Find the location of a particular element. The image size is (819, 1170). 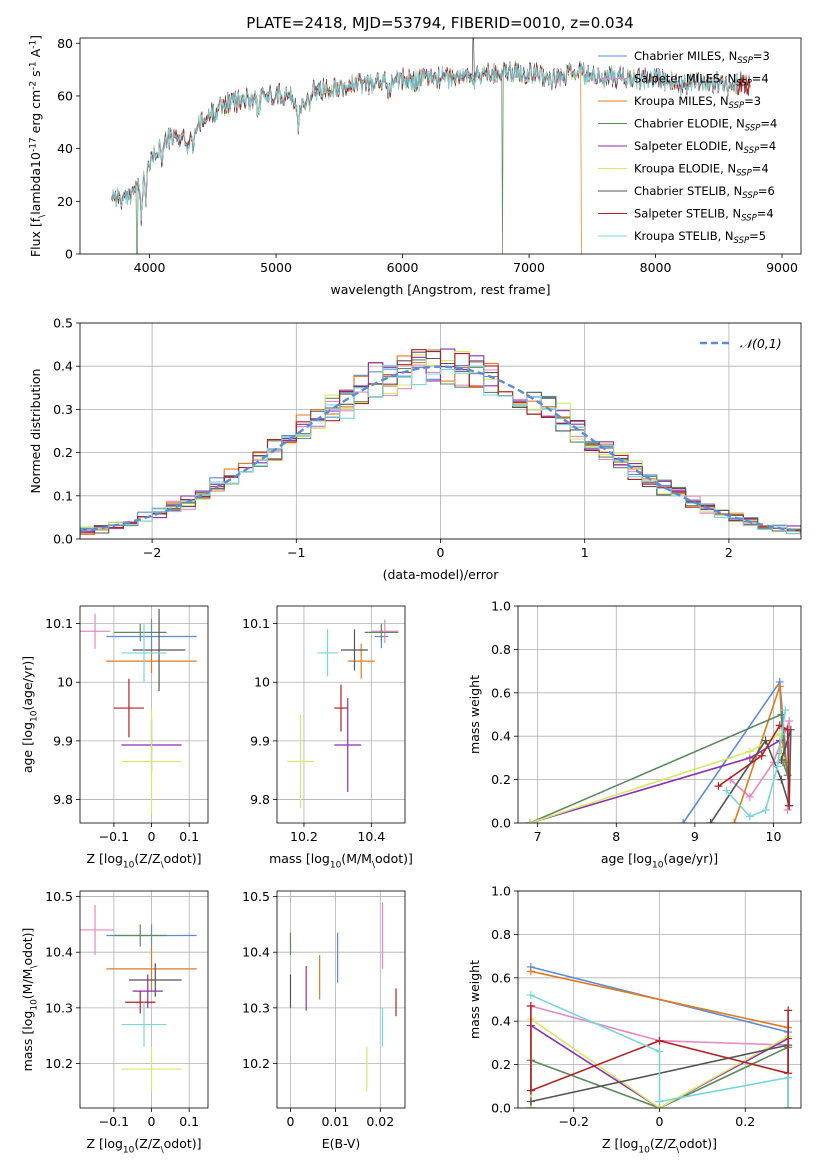

weight-series-line is located at coordinates (659, 999).